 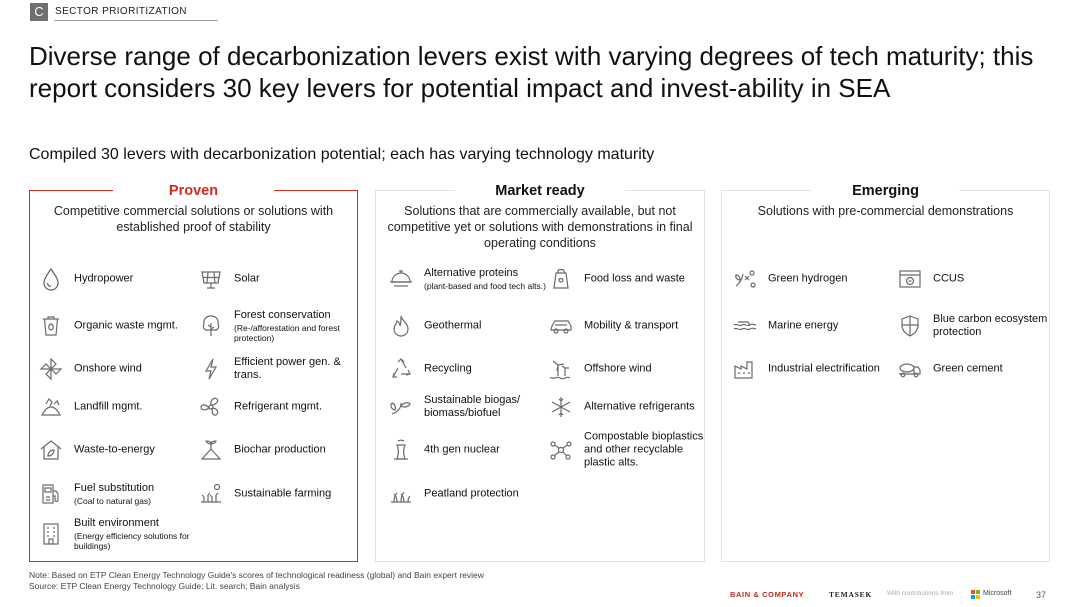 What do you see at coordinates (401, 494) in the screenshot?
I see `grass-icon` at bounding box center [401, 494].